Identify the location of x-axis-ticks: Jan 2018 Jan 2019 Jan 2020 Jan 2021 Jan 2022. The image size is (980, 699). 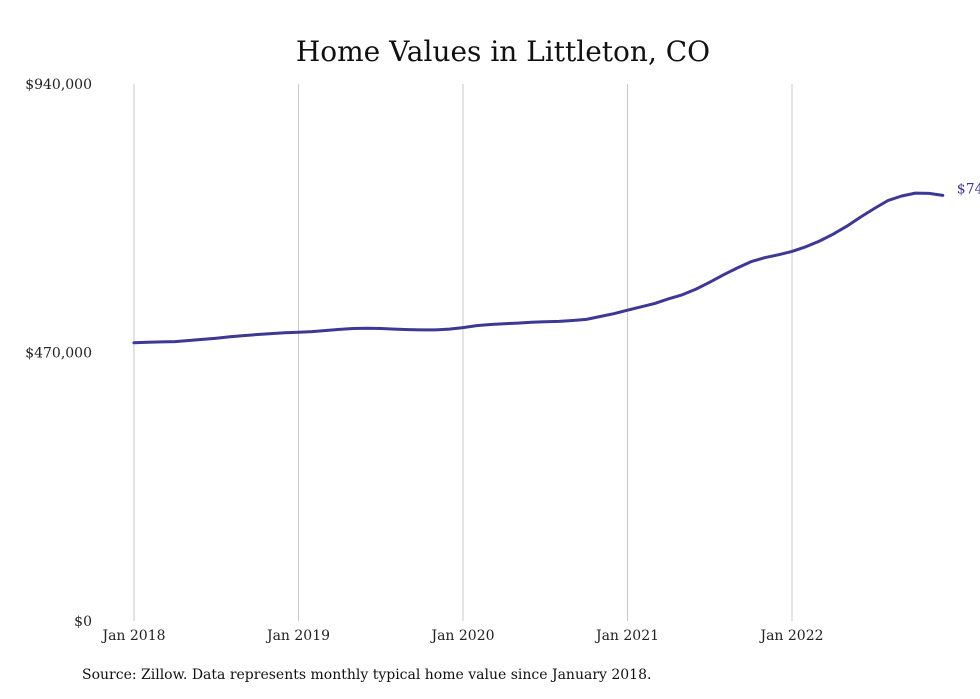
(461, 636).